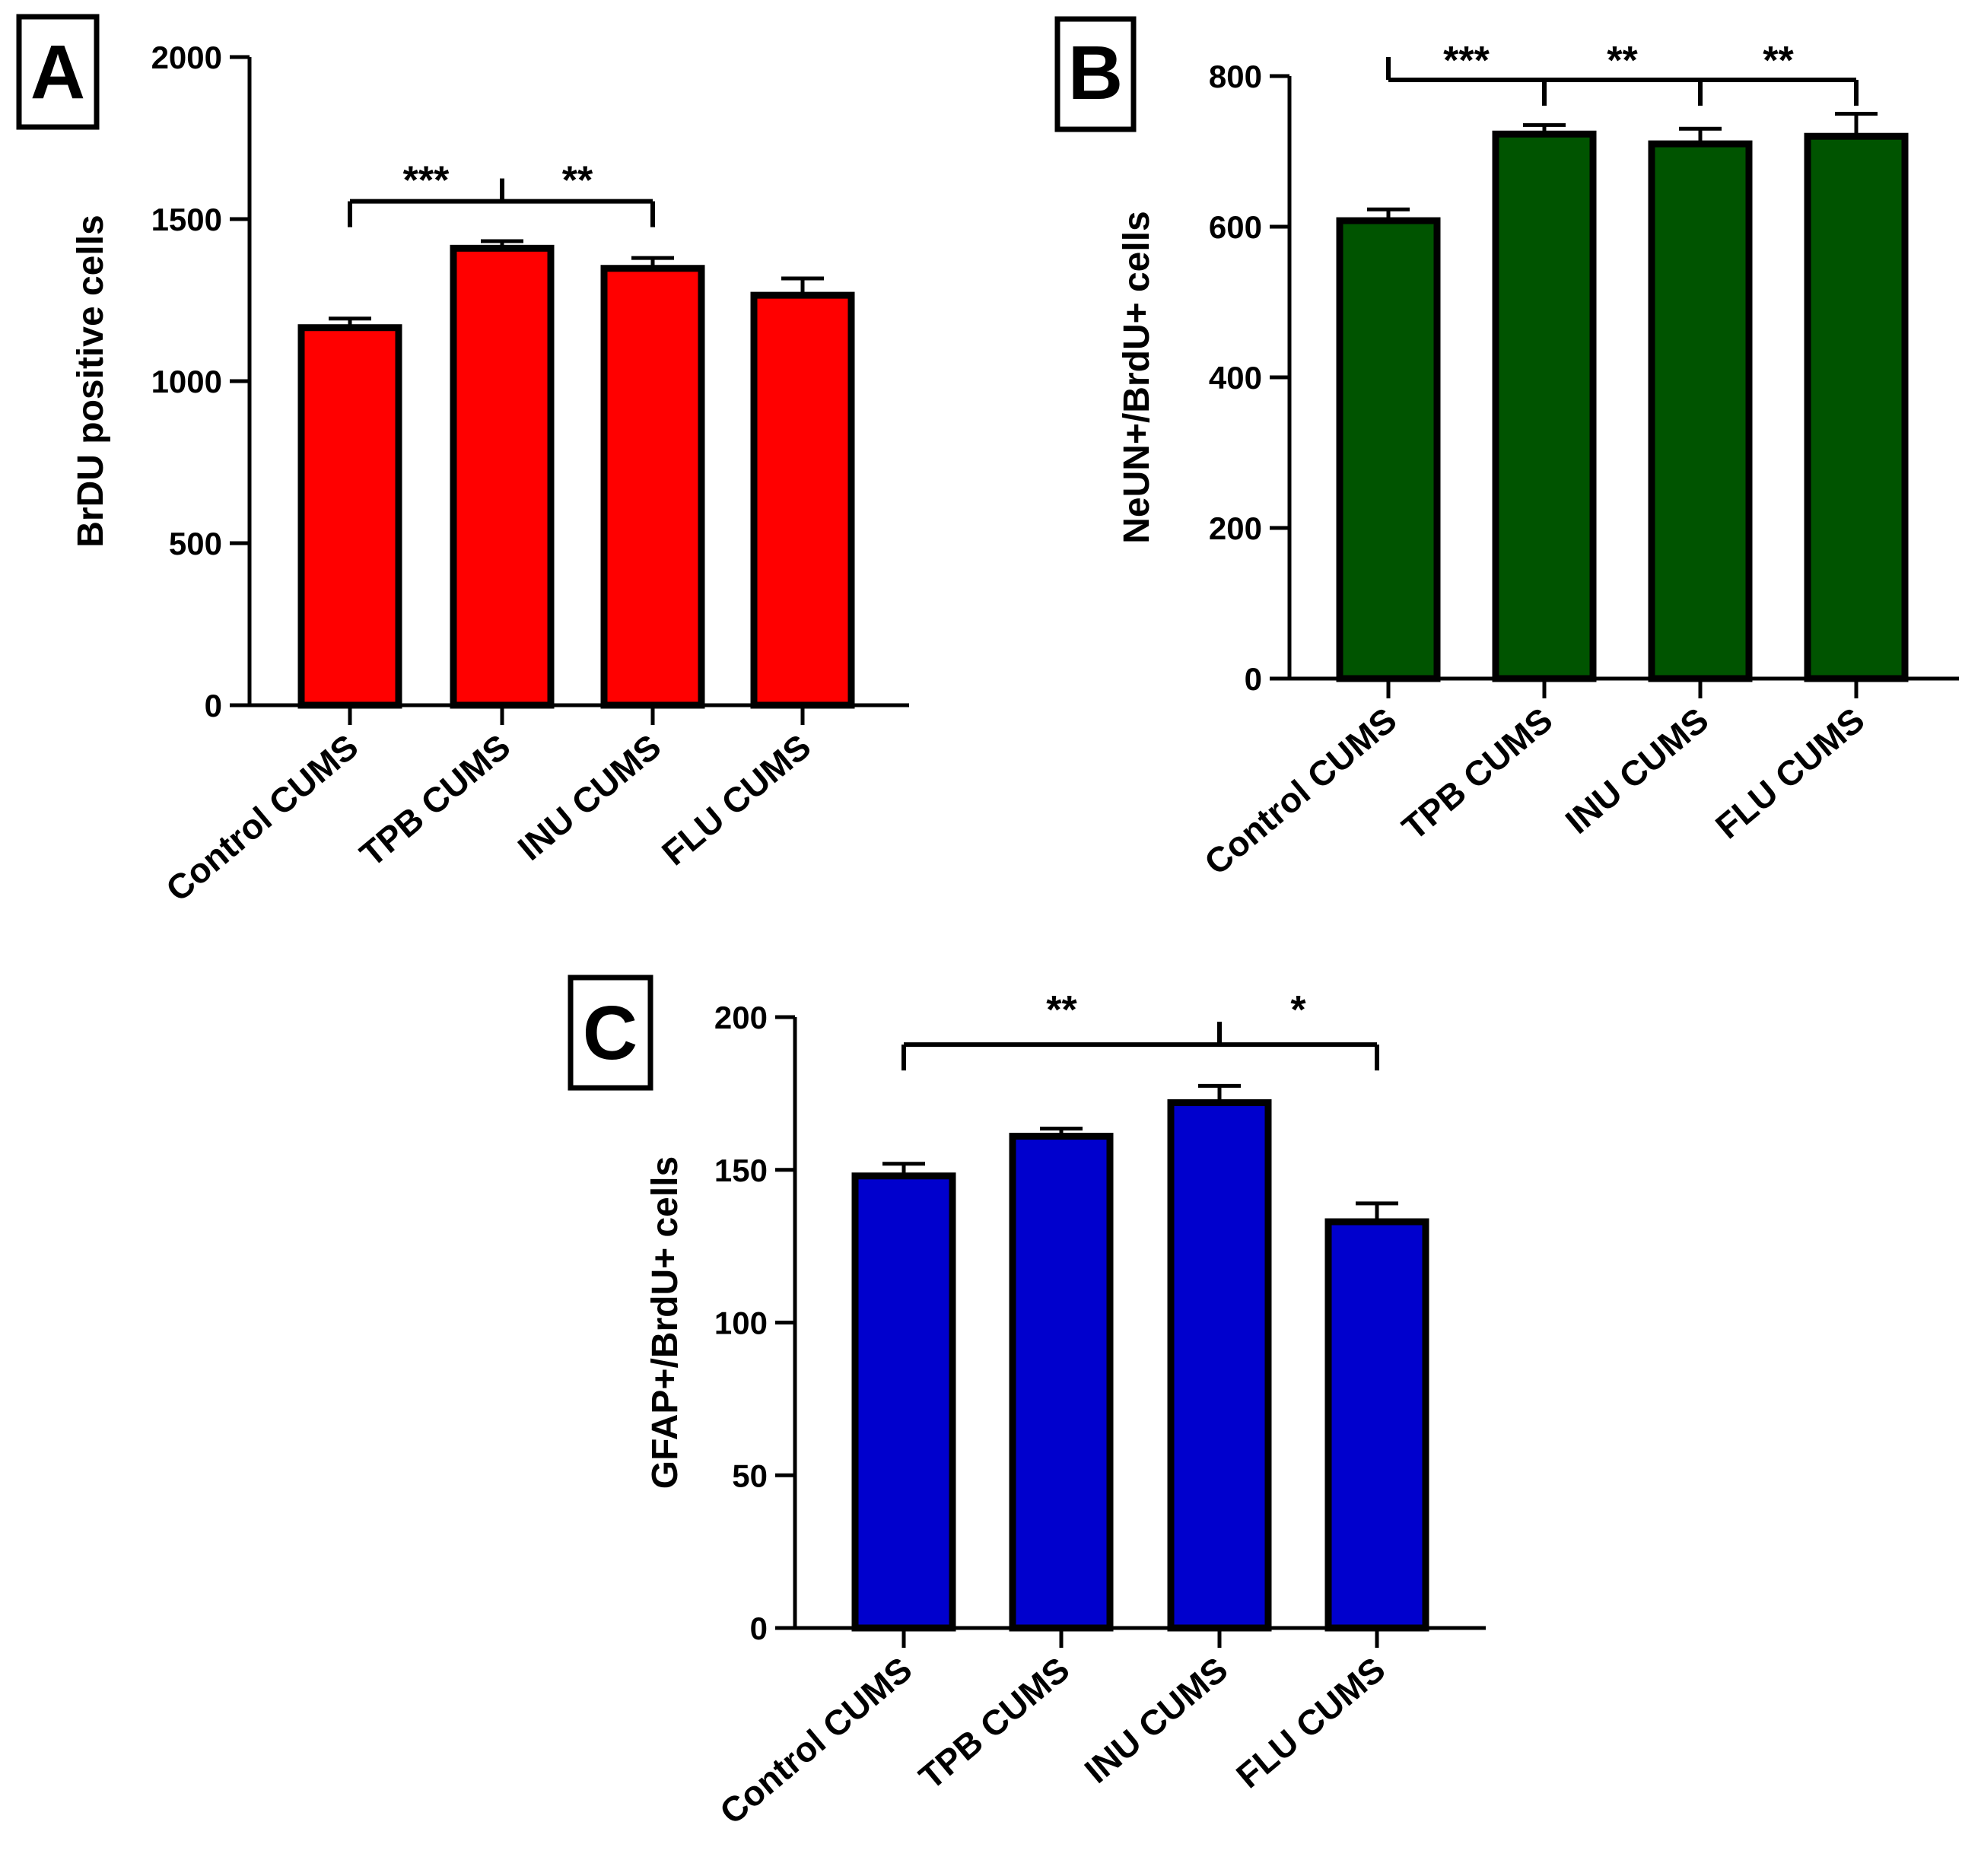 The image size is (1981, 1876). Describe the element at coordinates (186, 220) in the screenshot. I see `y-tick-label: 1500` at that location.